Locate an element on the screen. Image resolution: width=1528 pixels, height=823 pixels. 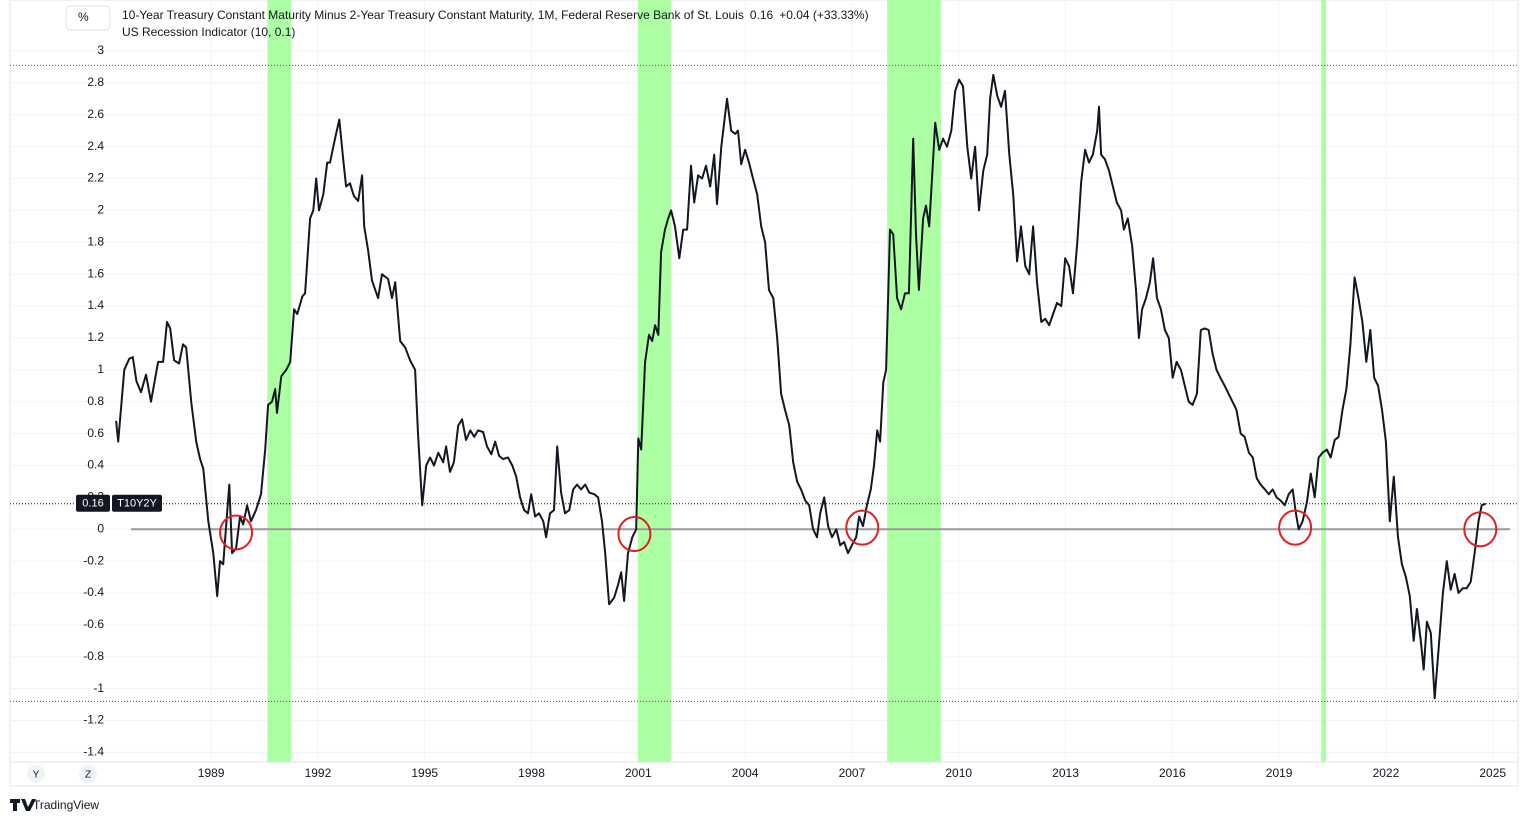
last-value-badge is located at coordinates (93, 503).